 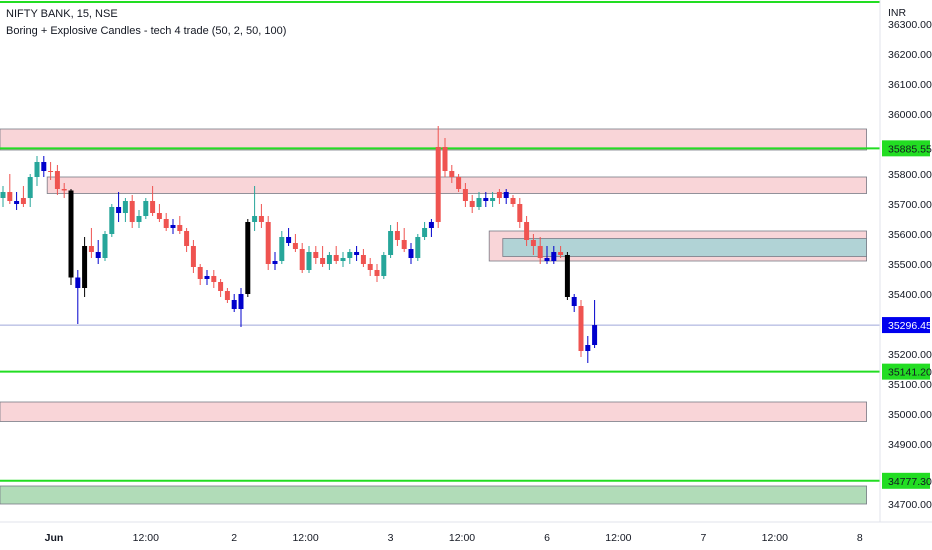 What do you see at coordinates (910, 385) in the screenshot?
I see `price-tick-label: 35100.00` at bounding box center [910, 385].